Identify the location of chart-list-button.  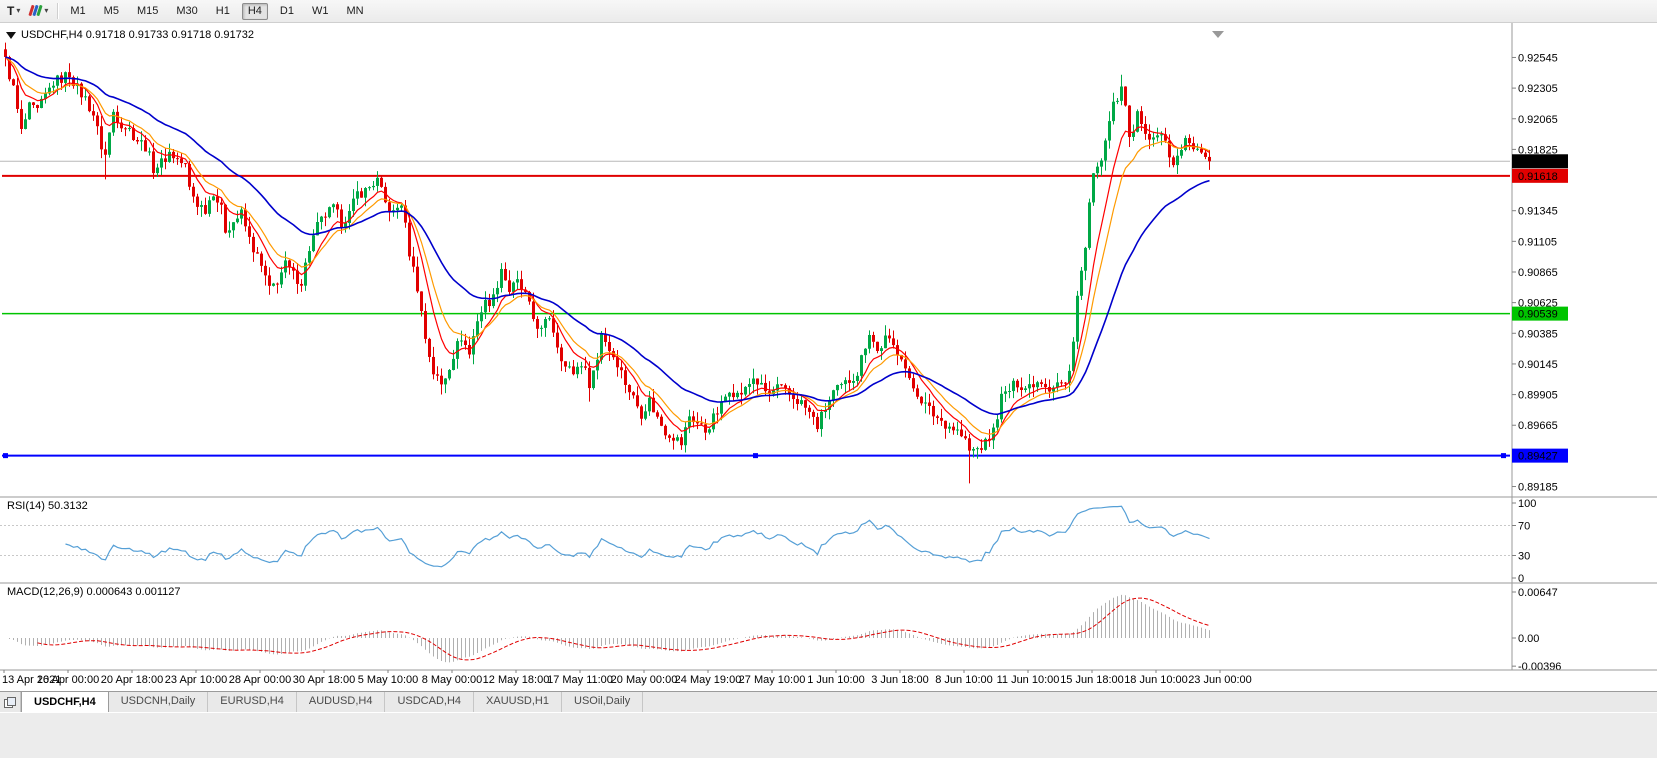
(10, 702).